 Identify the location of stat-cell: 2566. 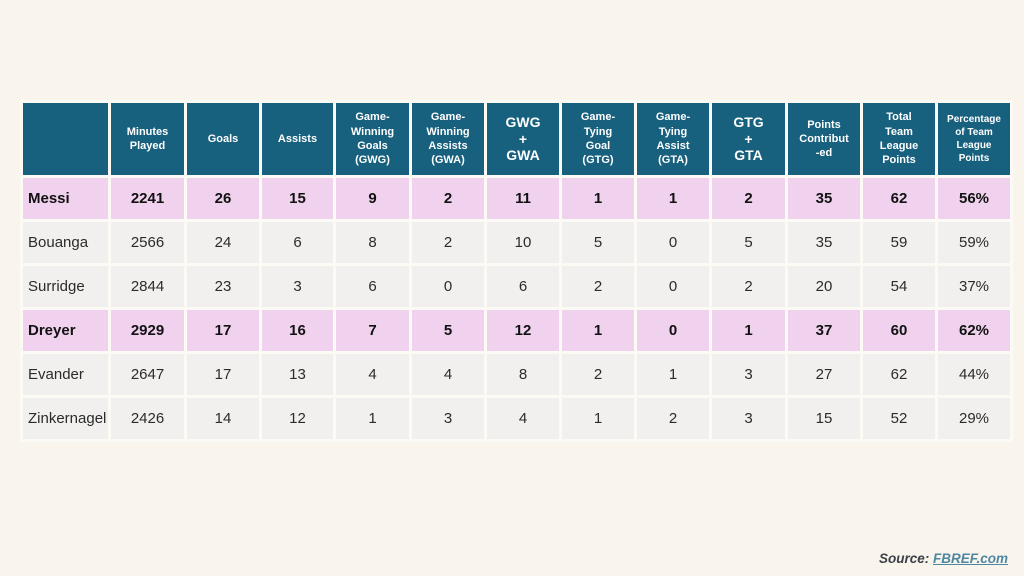
(147, 242).